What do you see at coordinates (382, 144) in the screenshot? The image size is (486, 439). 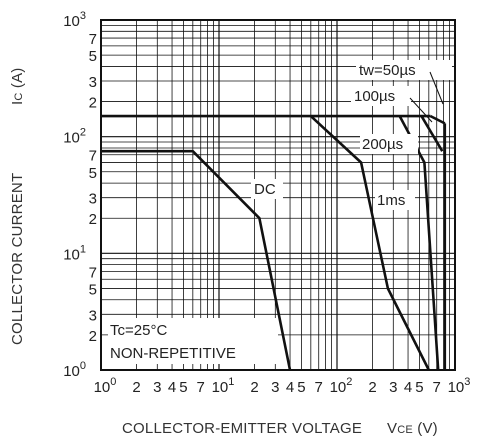 I see `200us-label: 200µs` at bounding box center [382, 144].